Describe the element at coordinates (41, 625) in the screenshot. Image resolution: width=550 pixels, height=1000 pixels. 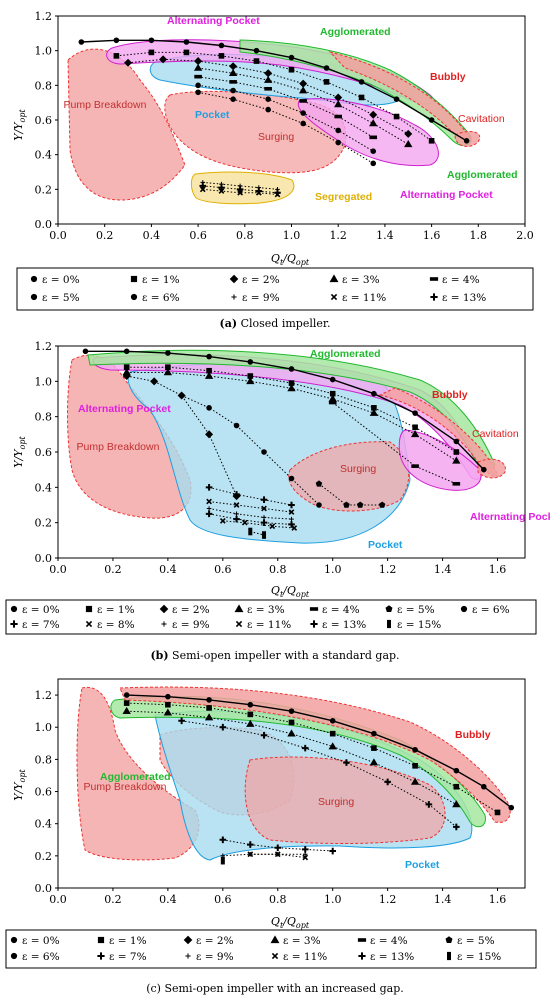
I see `legend-label: ε = 7%` at that location.